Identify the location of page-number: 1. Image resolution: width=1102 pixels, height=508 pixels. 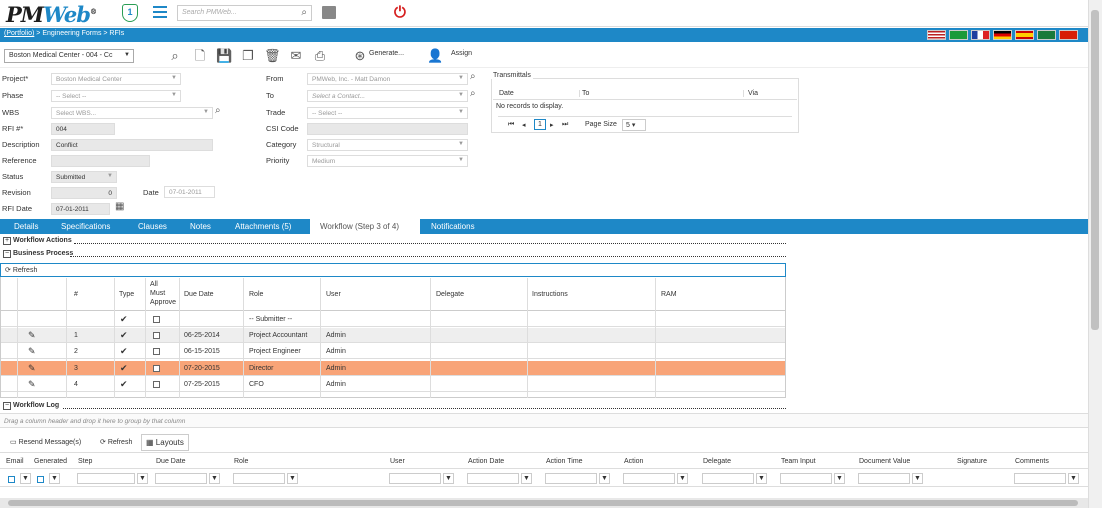
(540, 124).